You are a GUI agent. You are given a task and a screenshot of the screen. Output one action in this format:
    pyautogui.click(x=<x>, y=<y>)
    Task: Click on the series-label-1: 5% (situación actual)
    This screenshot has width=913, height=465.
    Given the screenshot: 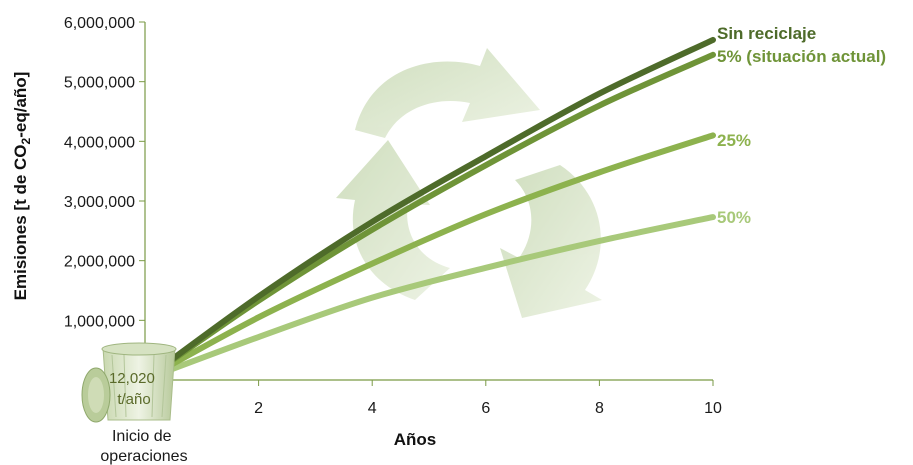 What is the action you would take?
    pyautogui.click(x=801, y=56)
    